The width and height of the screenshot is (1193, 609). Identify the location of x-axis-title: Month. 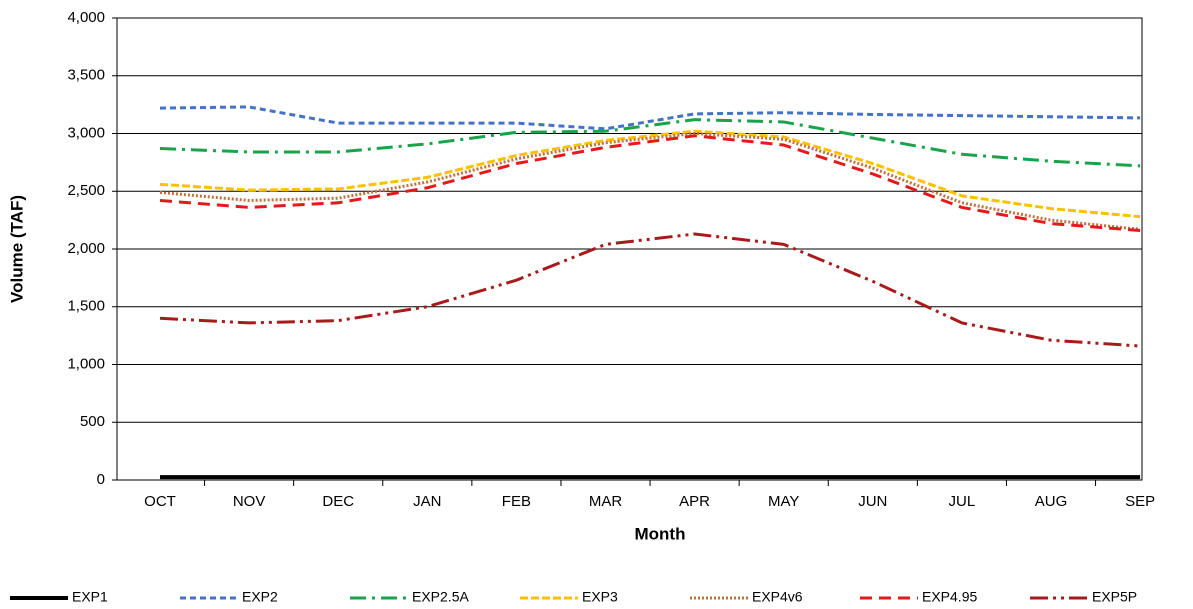
(660, 533).